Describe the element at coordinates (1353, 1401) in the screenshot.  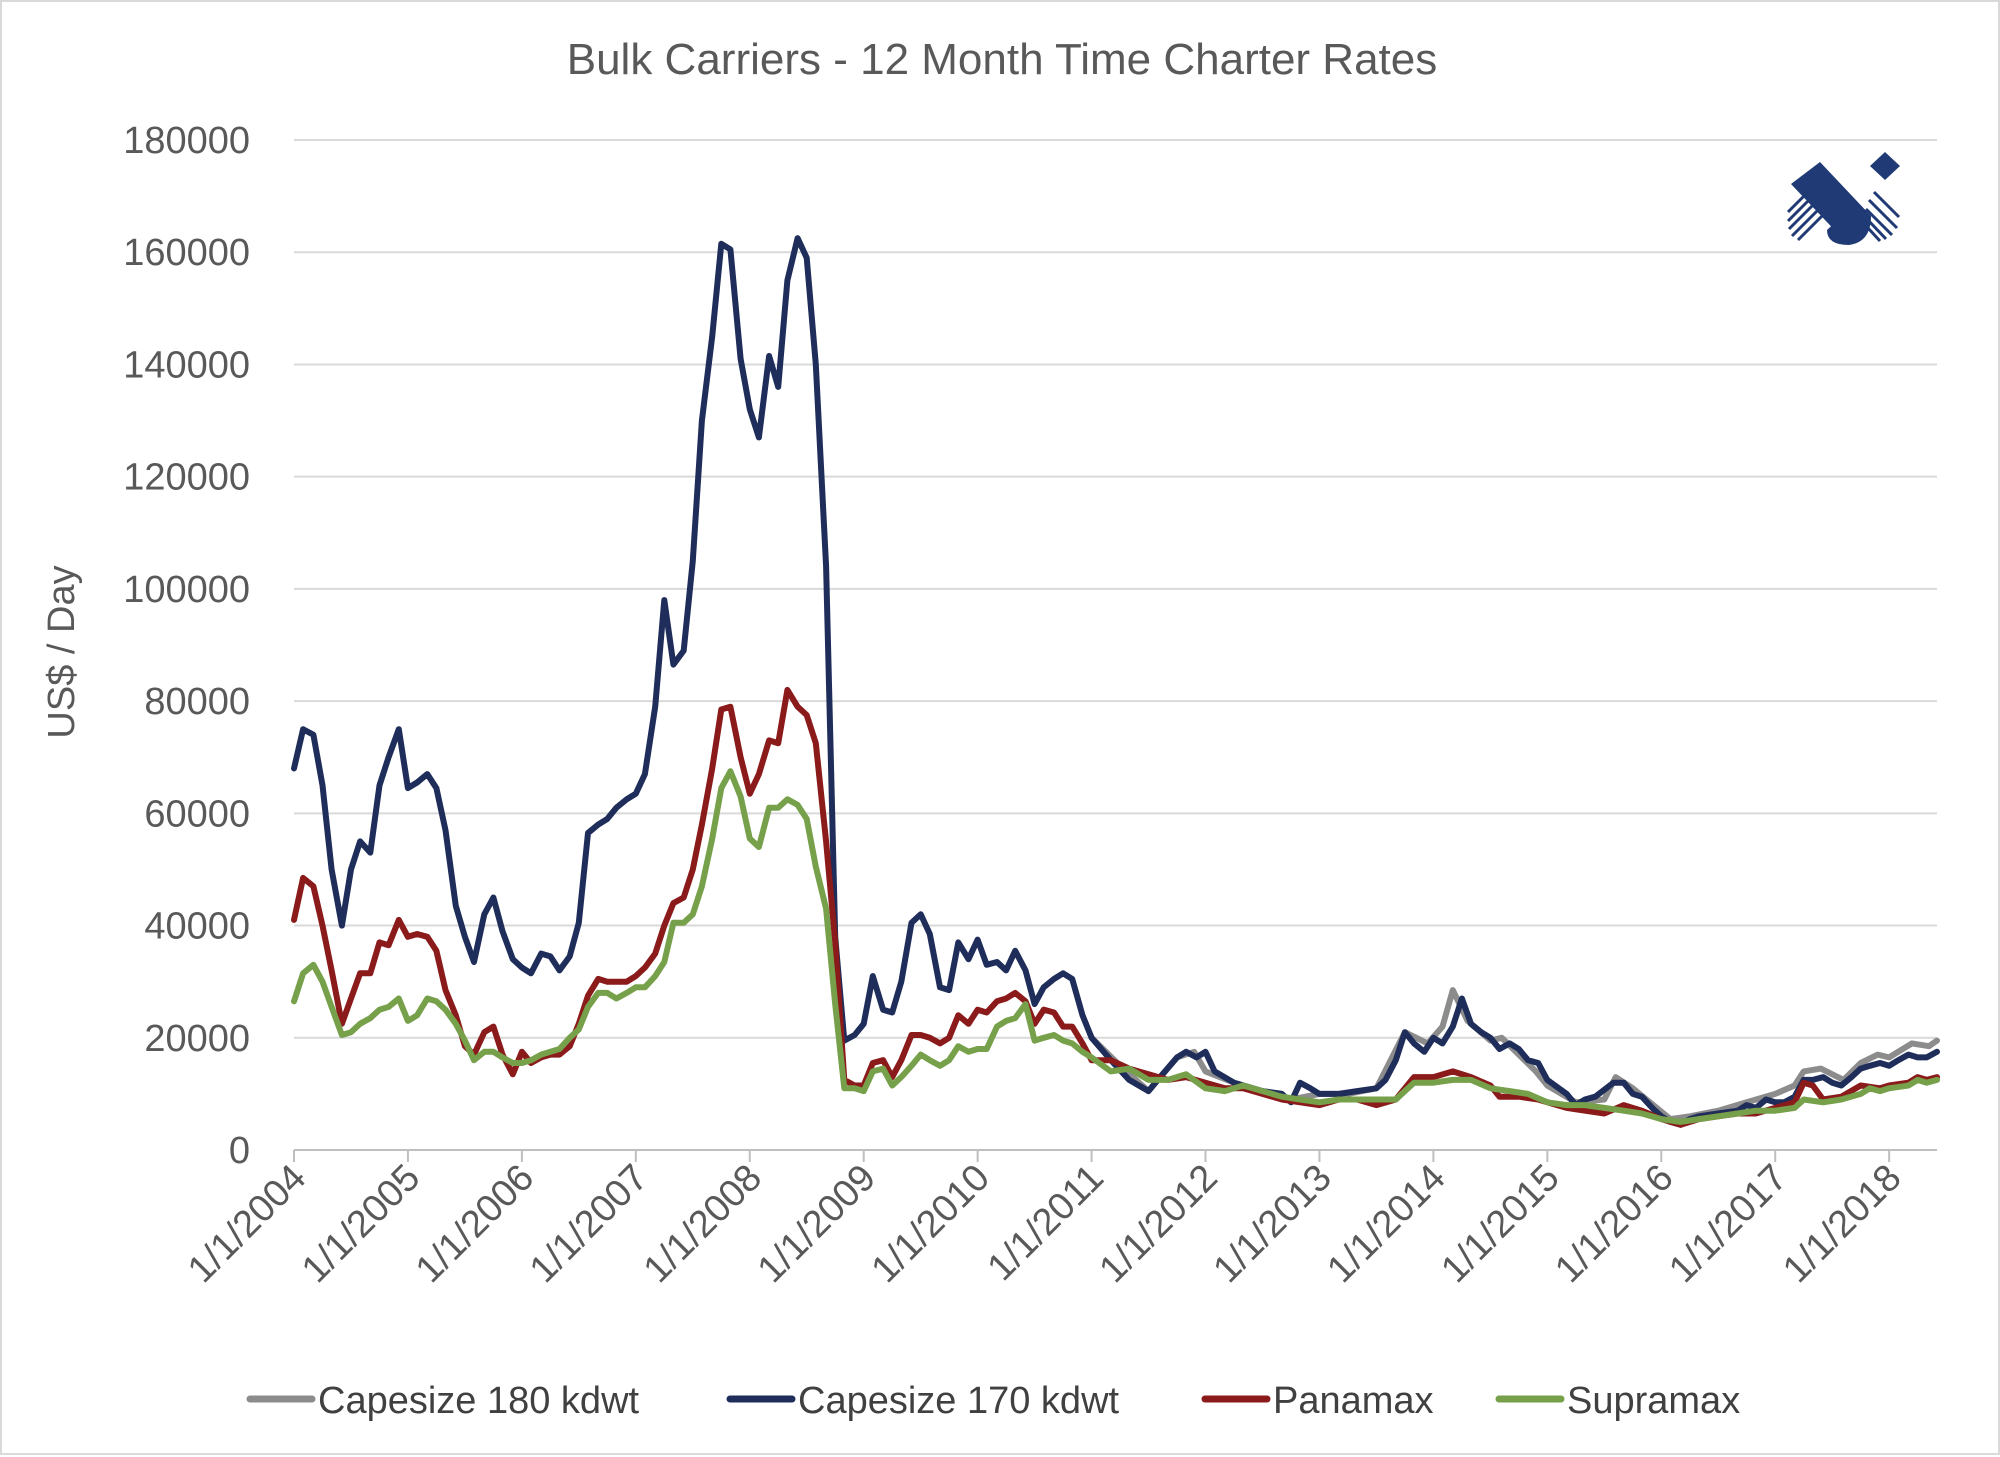
I see `legend-label: Panamax` at that location.